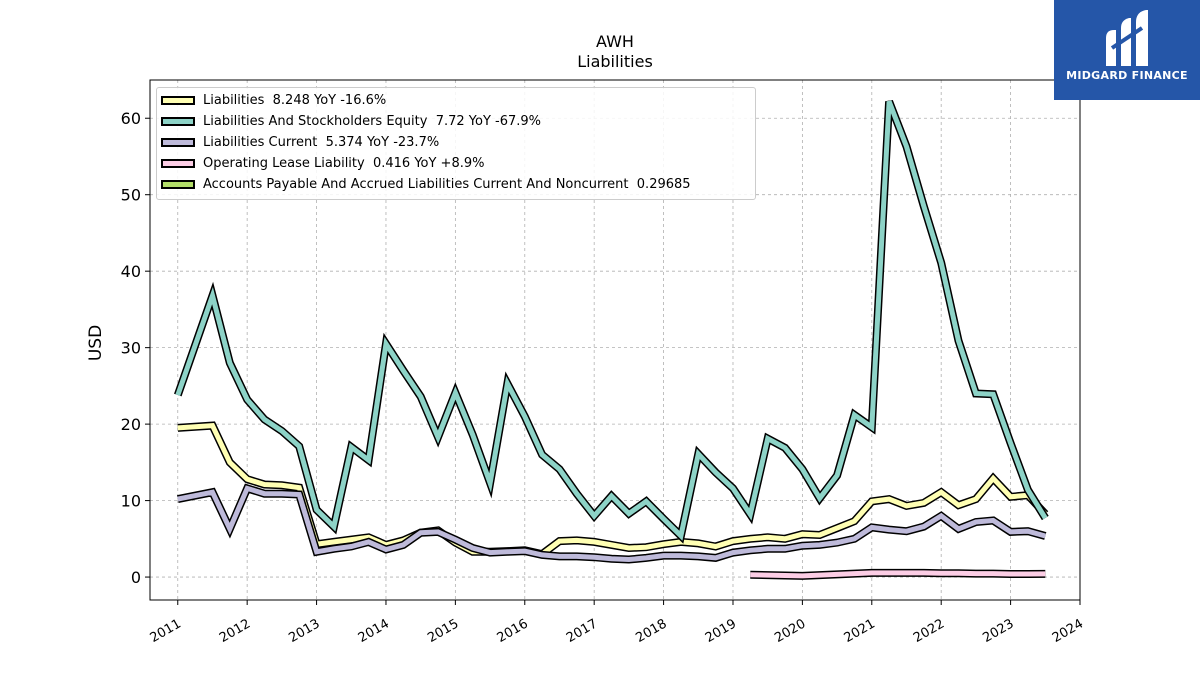  I want to click on legend-item-liabilities-current: Liabilities Current 5.374 YoY -23.7%, so click(300, 142).